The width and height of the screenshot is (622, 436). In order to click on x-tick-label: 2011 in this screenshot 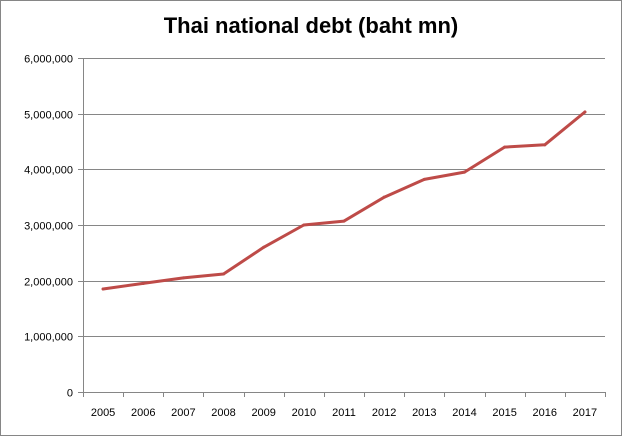, I will do `click(344, 413)`.